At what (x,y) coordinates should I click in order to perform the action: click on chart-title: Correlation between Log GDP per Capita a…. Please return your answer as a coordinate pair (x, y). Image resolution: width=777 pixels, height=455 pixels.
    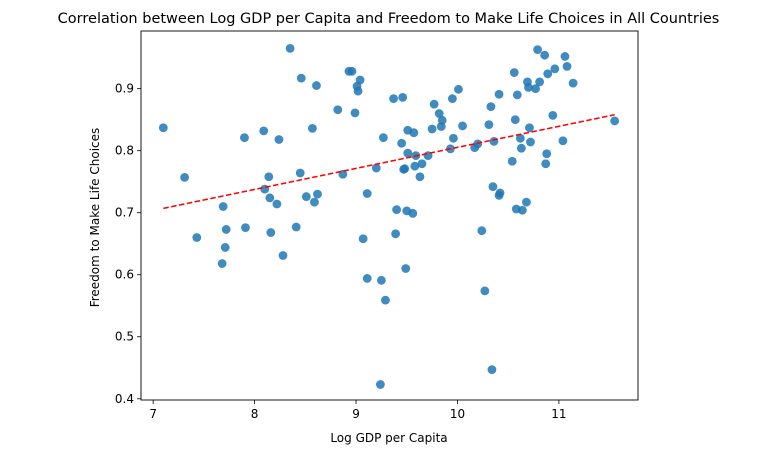
    Looking at the image, I should click on (389, 19).